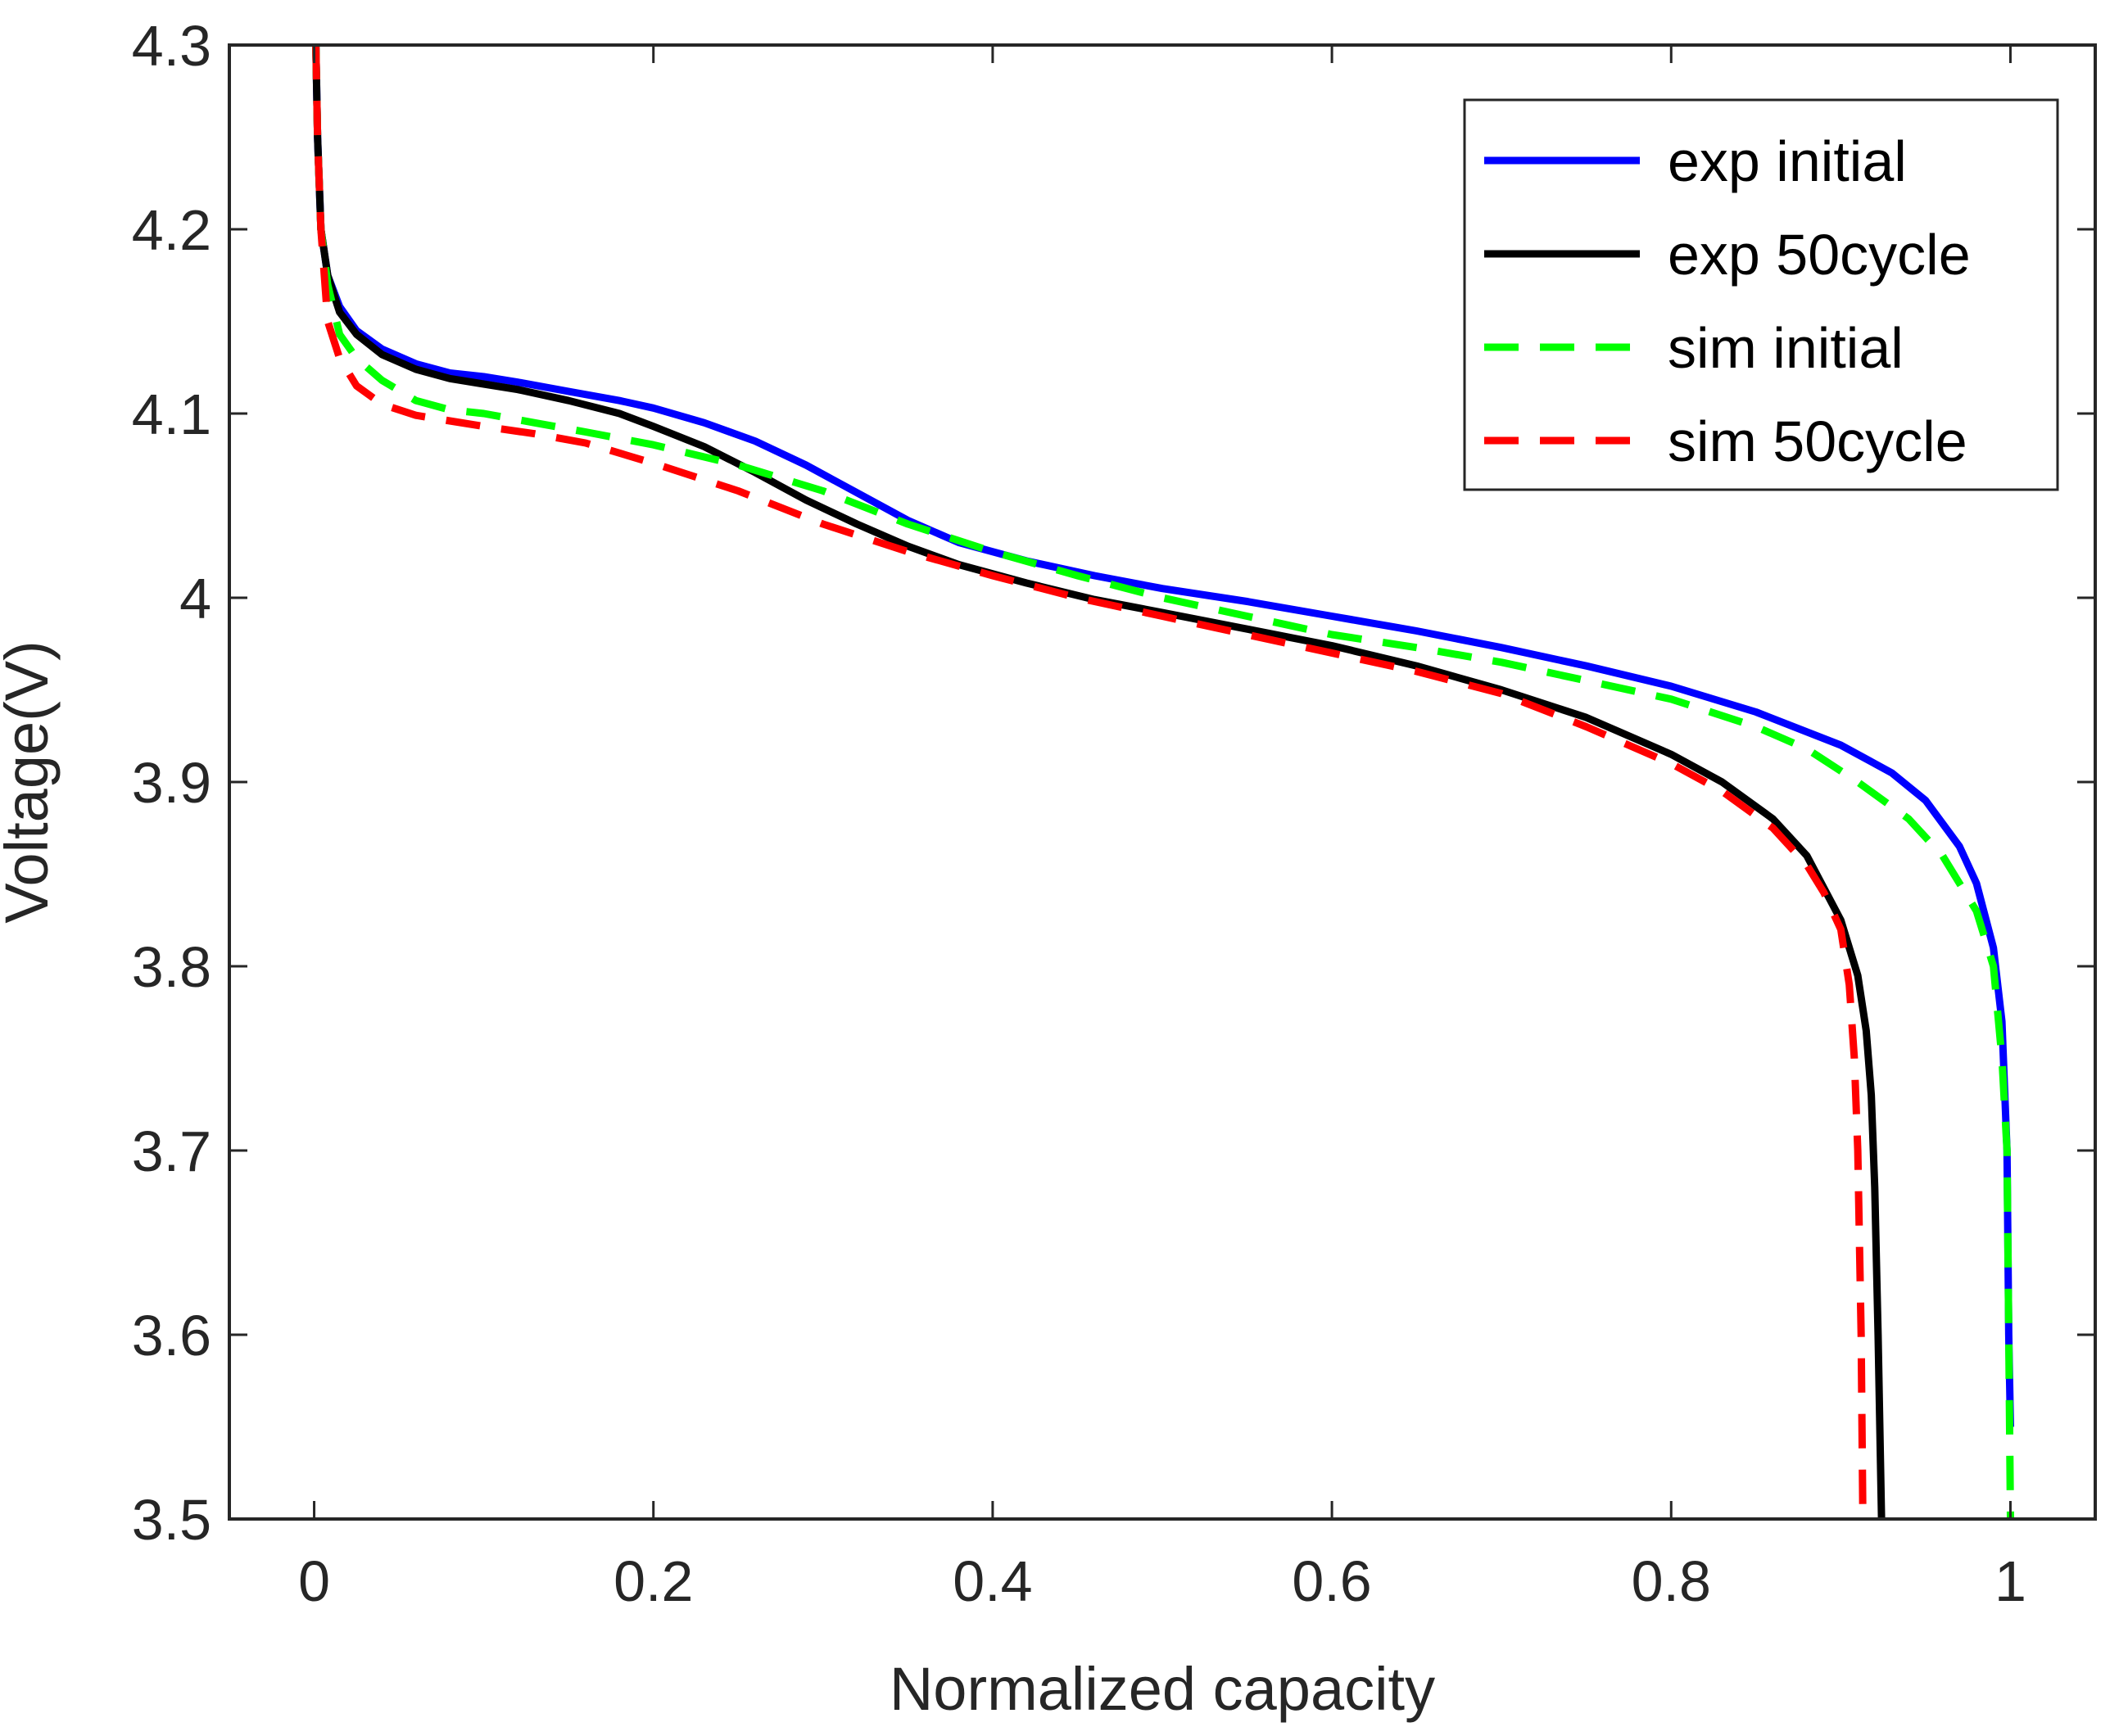  What do you see at coordinates (1672, 1581) in the screenshot?
I see `x-tick-label: 0.8` at bounding box center [1672, 1581].